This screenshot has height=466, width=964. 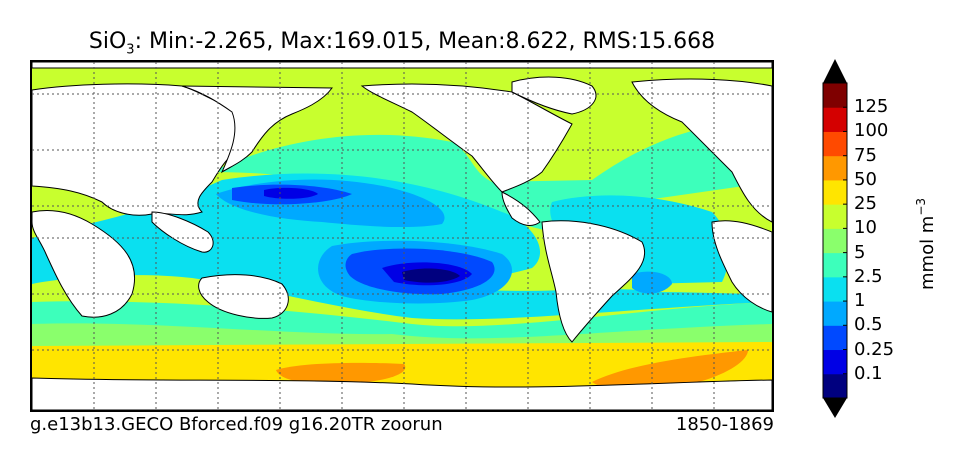 I want to click on colorbar-tick-label: 2.5, so click(x=868, y=276).